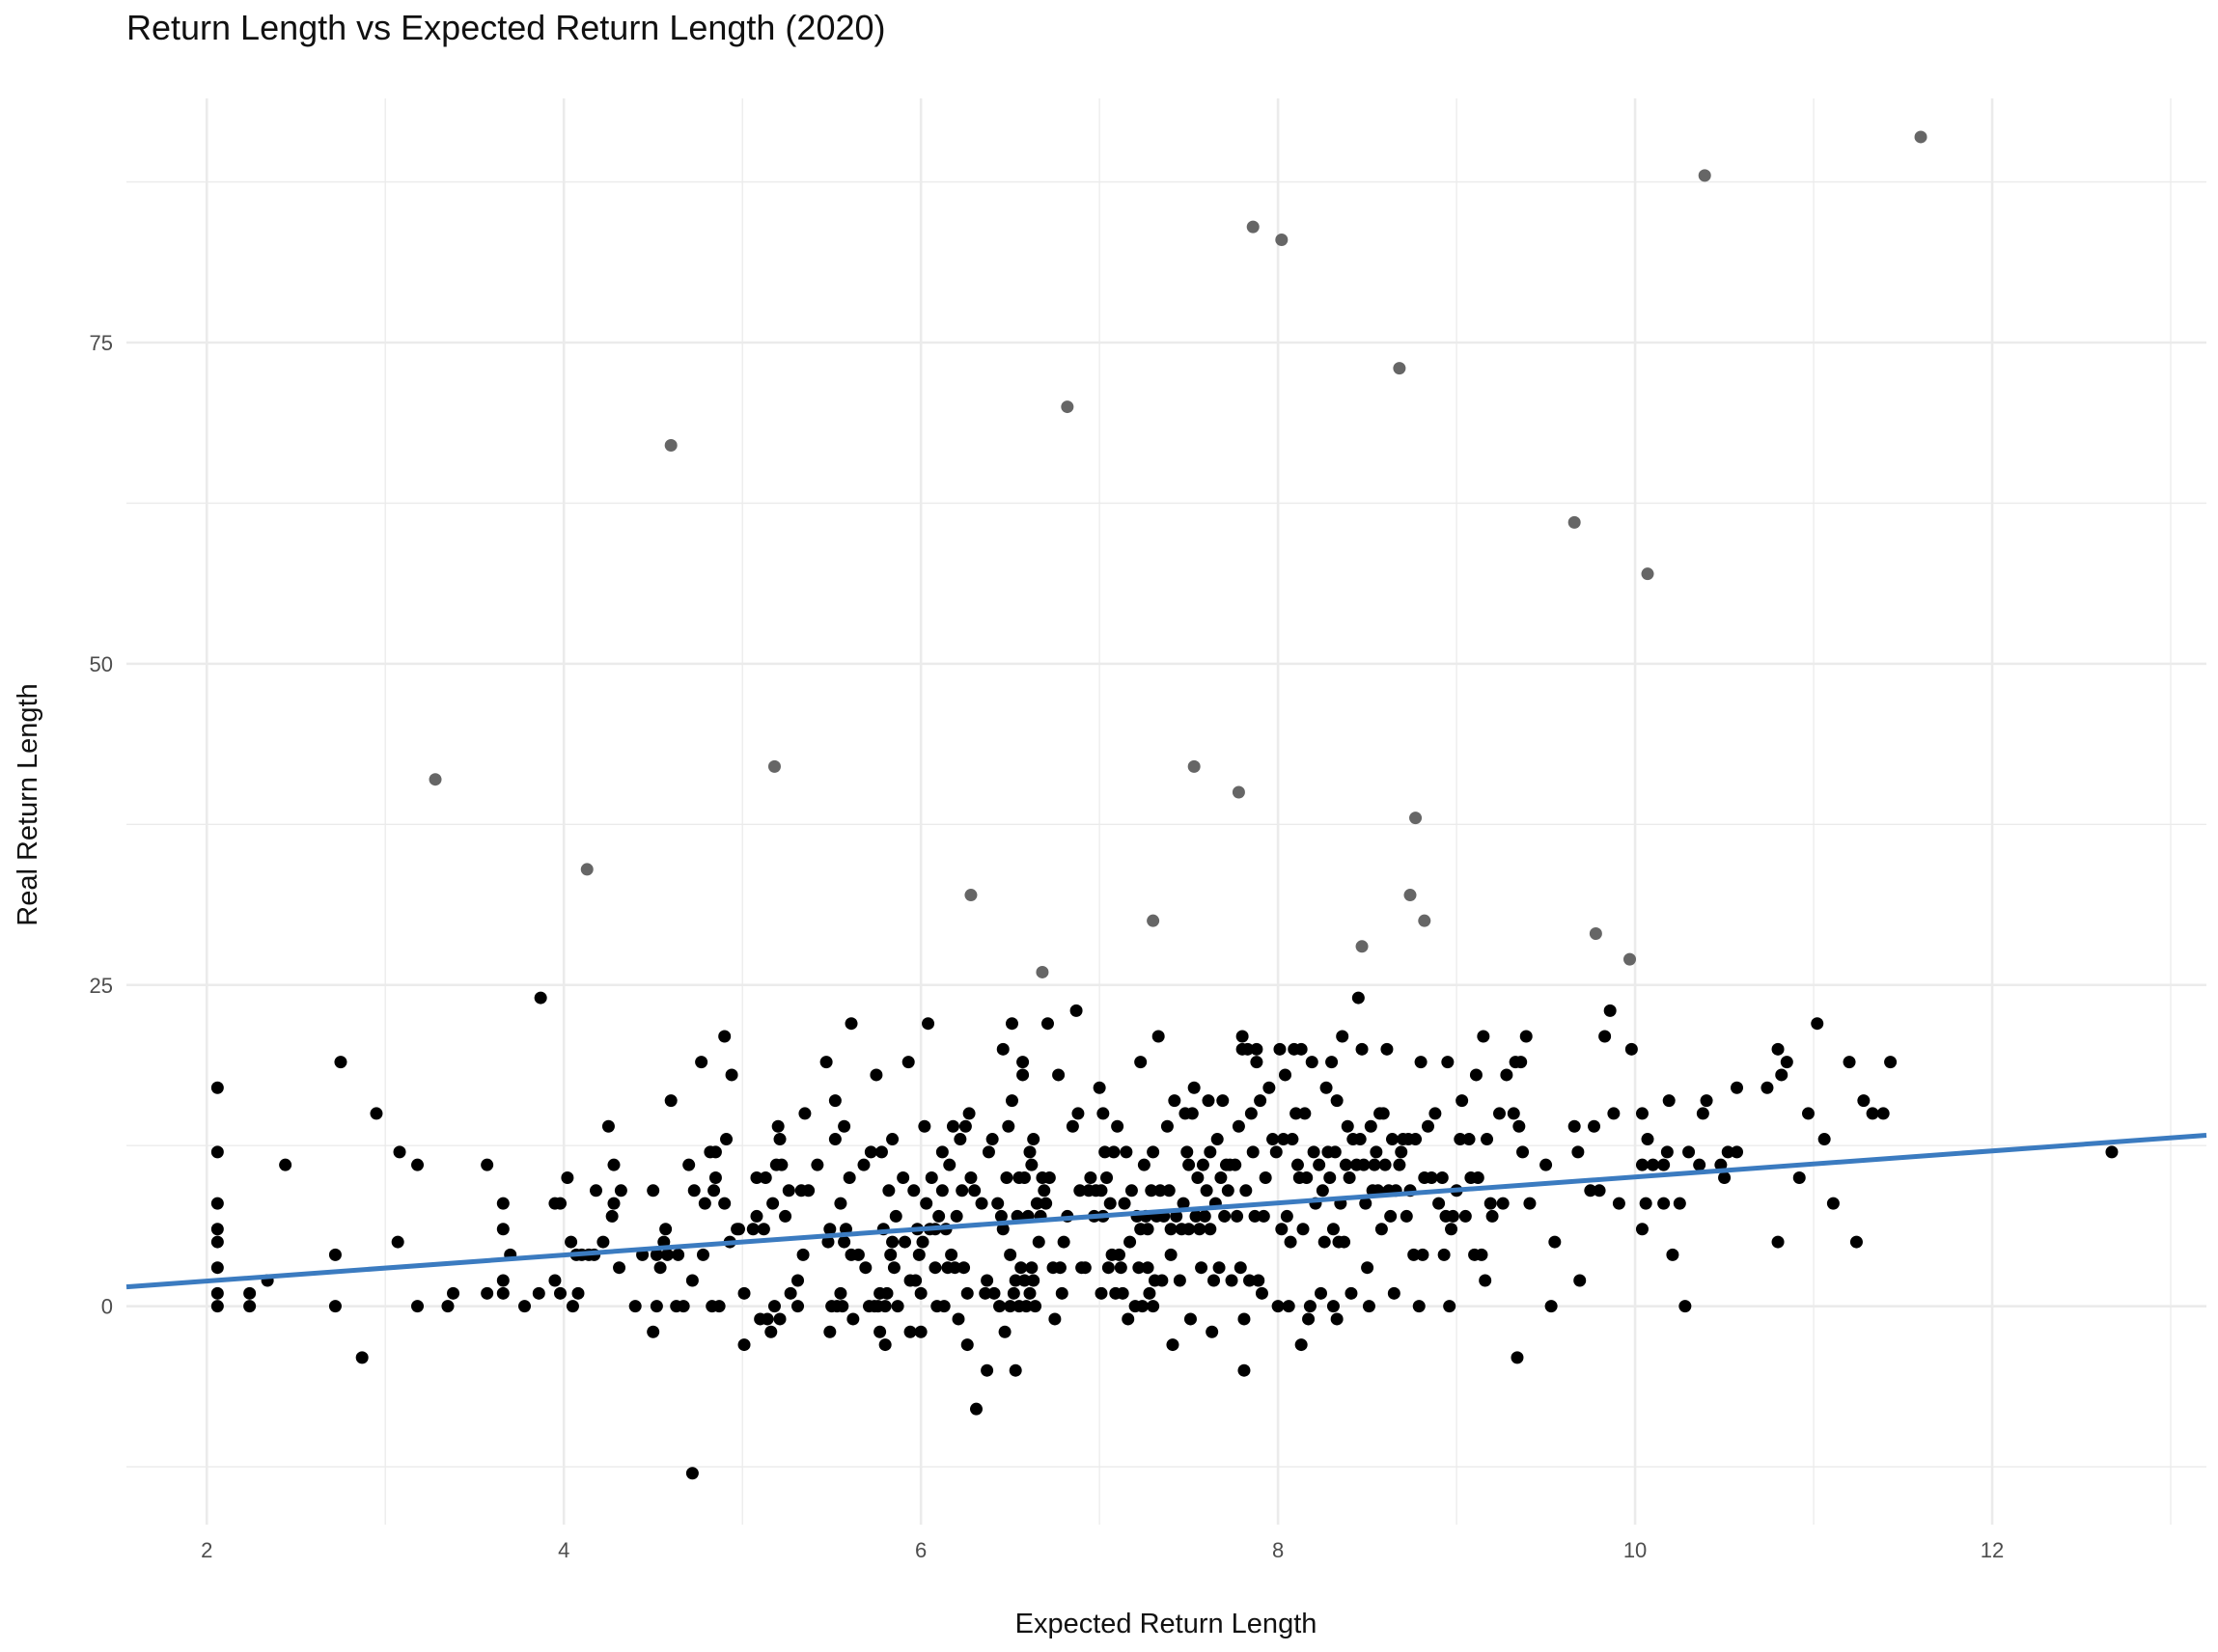 This screenshot has width=2218, height=1652. What do you see at coordinates (1102, 1550) in the screenshot?
I see `x-axis-ticks: 2 4 6 8 10 12` at bounding box center [1102, 1550].